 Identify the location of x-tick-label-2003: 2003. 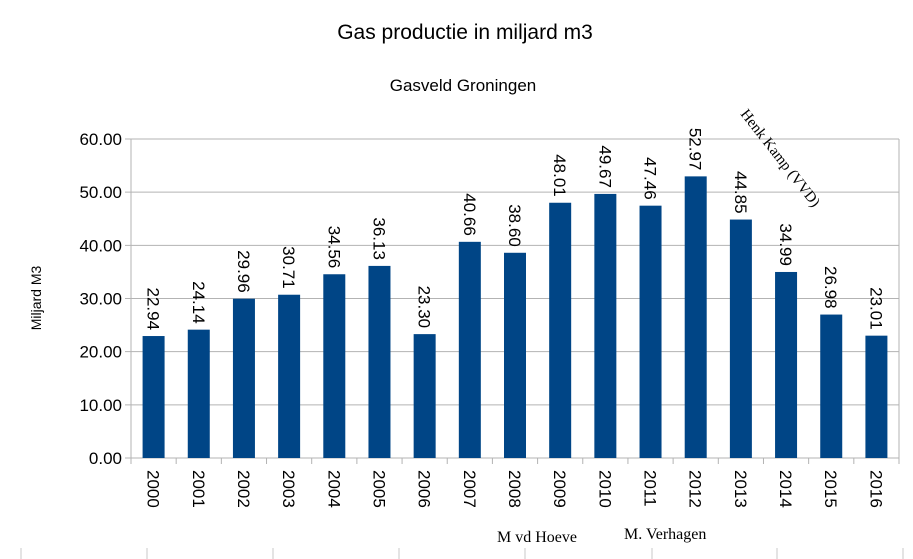
(288, 489).